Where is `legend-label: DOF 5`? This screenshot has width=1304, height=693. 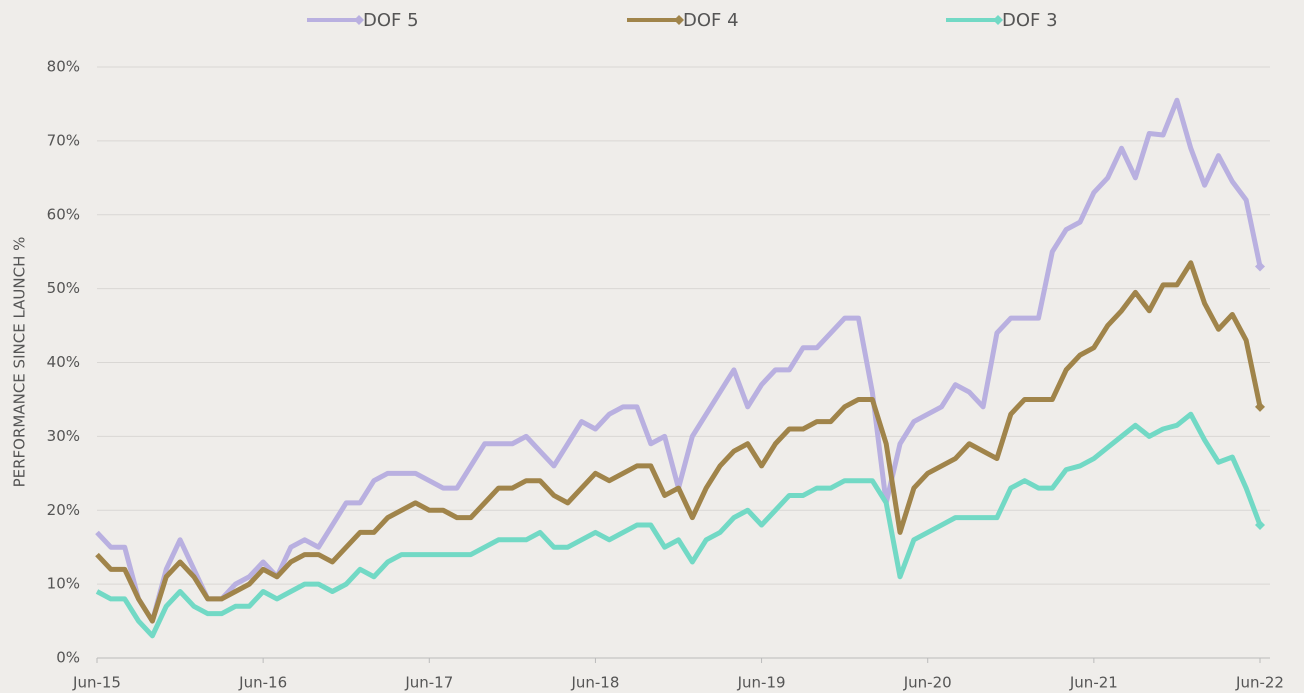 legend-label: DOF 5 is located at coordinates (391, 20).